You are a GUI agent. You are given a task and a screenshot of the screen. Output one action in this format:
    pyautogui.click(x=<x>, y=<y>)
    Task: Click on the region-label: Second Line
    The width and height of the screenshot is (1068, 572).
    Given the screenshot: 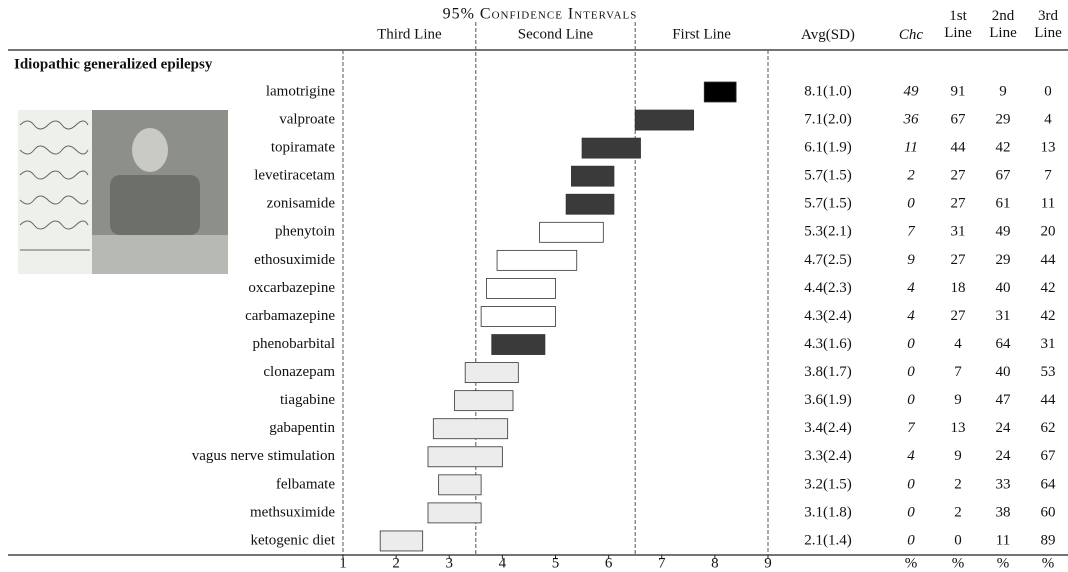 What is the action you would take?
    pyautogui.click(x=556, y=34)
    